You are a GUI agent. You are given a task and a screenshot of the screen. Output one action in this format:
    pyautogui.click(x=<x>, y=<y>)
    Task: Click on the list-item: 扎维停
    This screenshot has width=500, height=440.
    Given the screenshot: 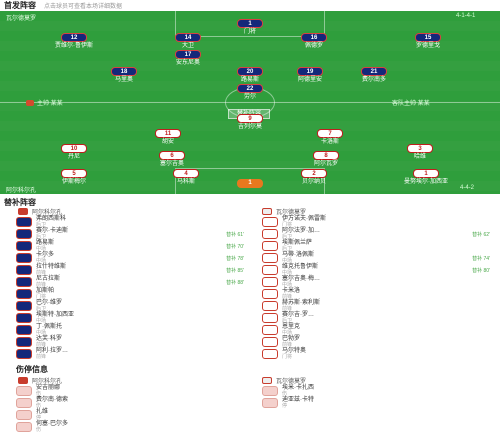 What is the action you would take?
    pyautogui.click(x=131, y=415)
    